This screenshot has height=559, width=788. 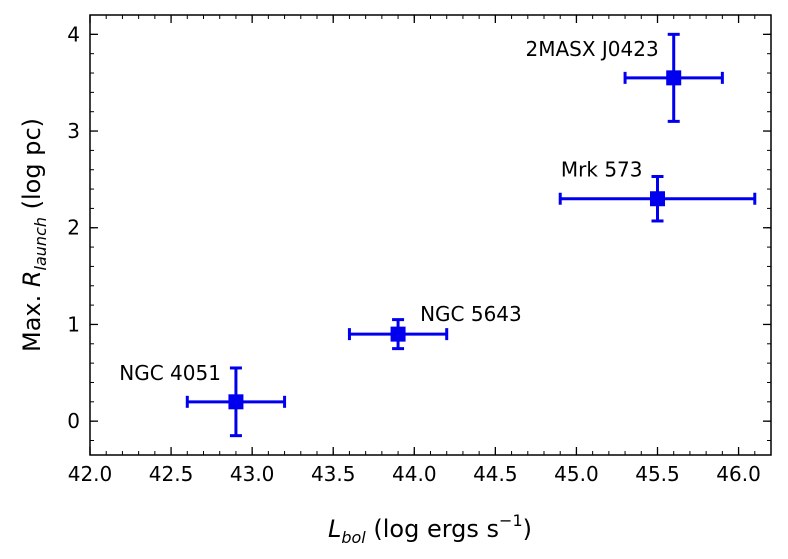 I want to click on data-point-group: Mrk 573, so click(x=657, y=190).